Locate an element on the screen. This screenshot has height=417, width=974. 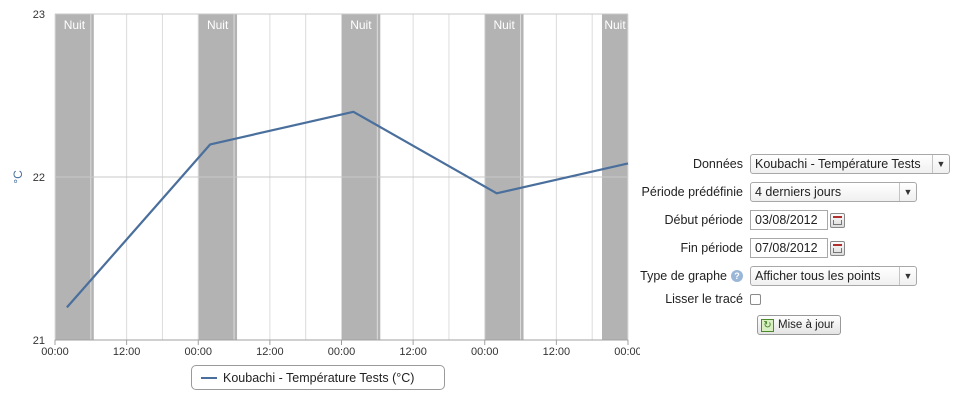
fin-value: 07/08/2012 is located at coordinates (786, 248).